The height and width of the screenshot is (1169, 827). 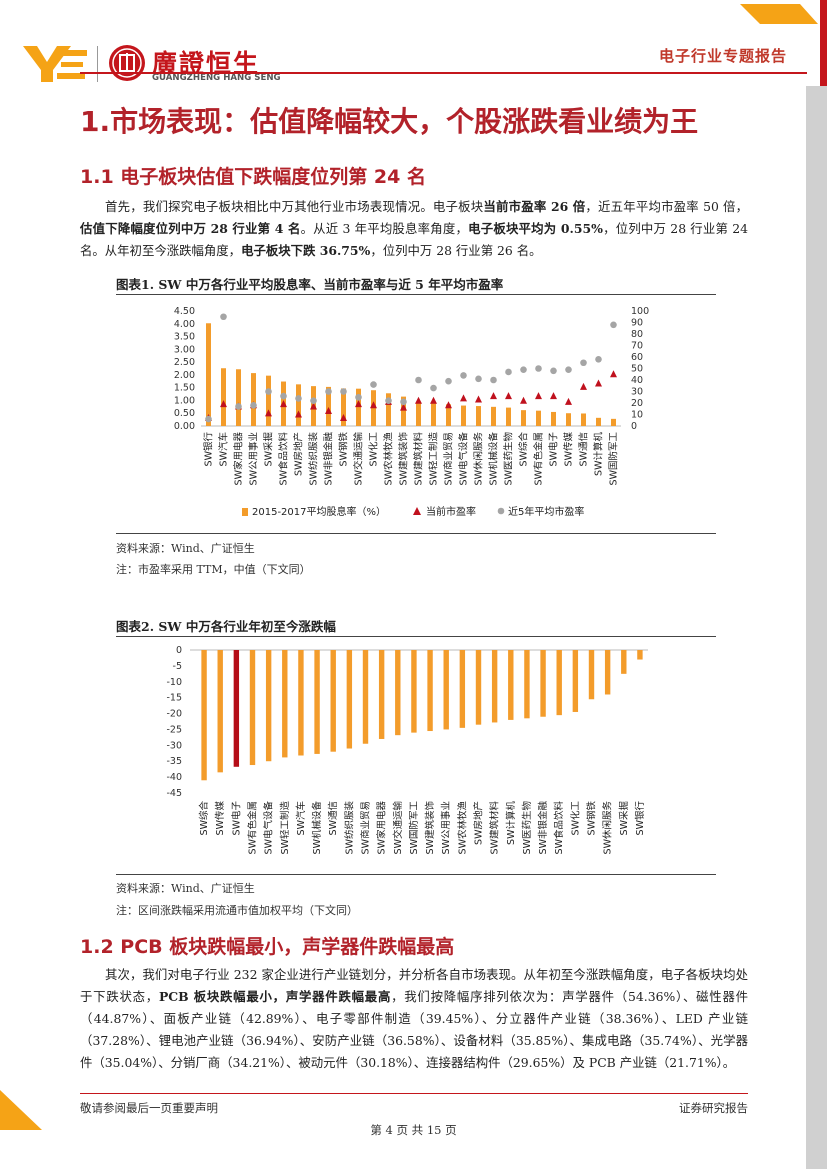 I want to click on header-accent-band, so click(x=783, y=45).